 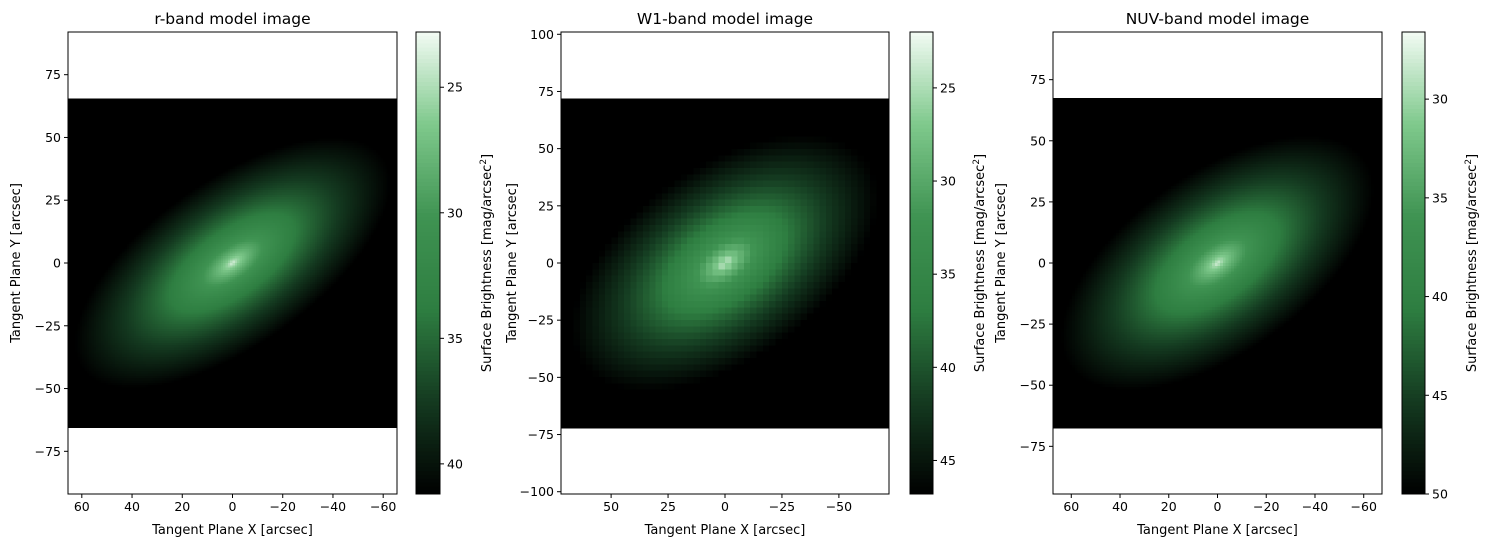 I want to click on chart-title: NUV-band model image, so click(x=1218, y=19).